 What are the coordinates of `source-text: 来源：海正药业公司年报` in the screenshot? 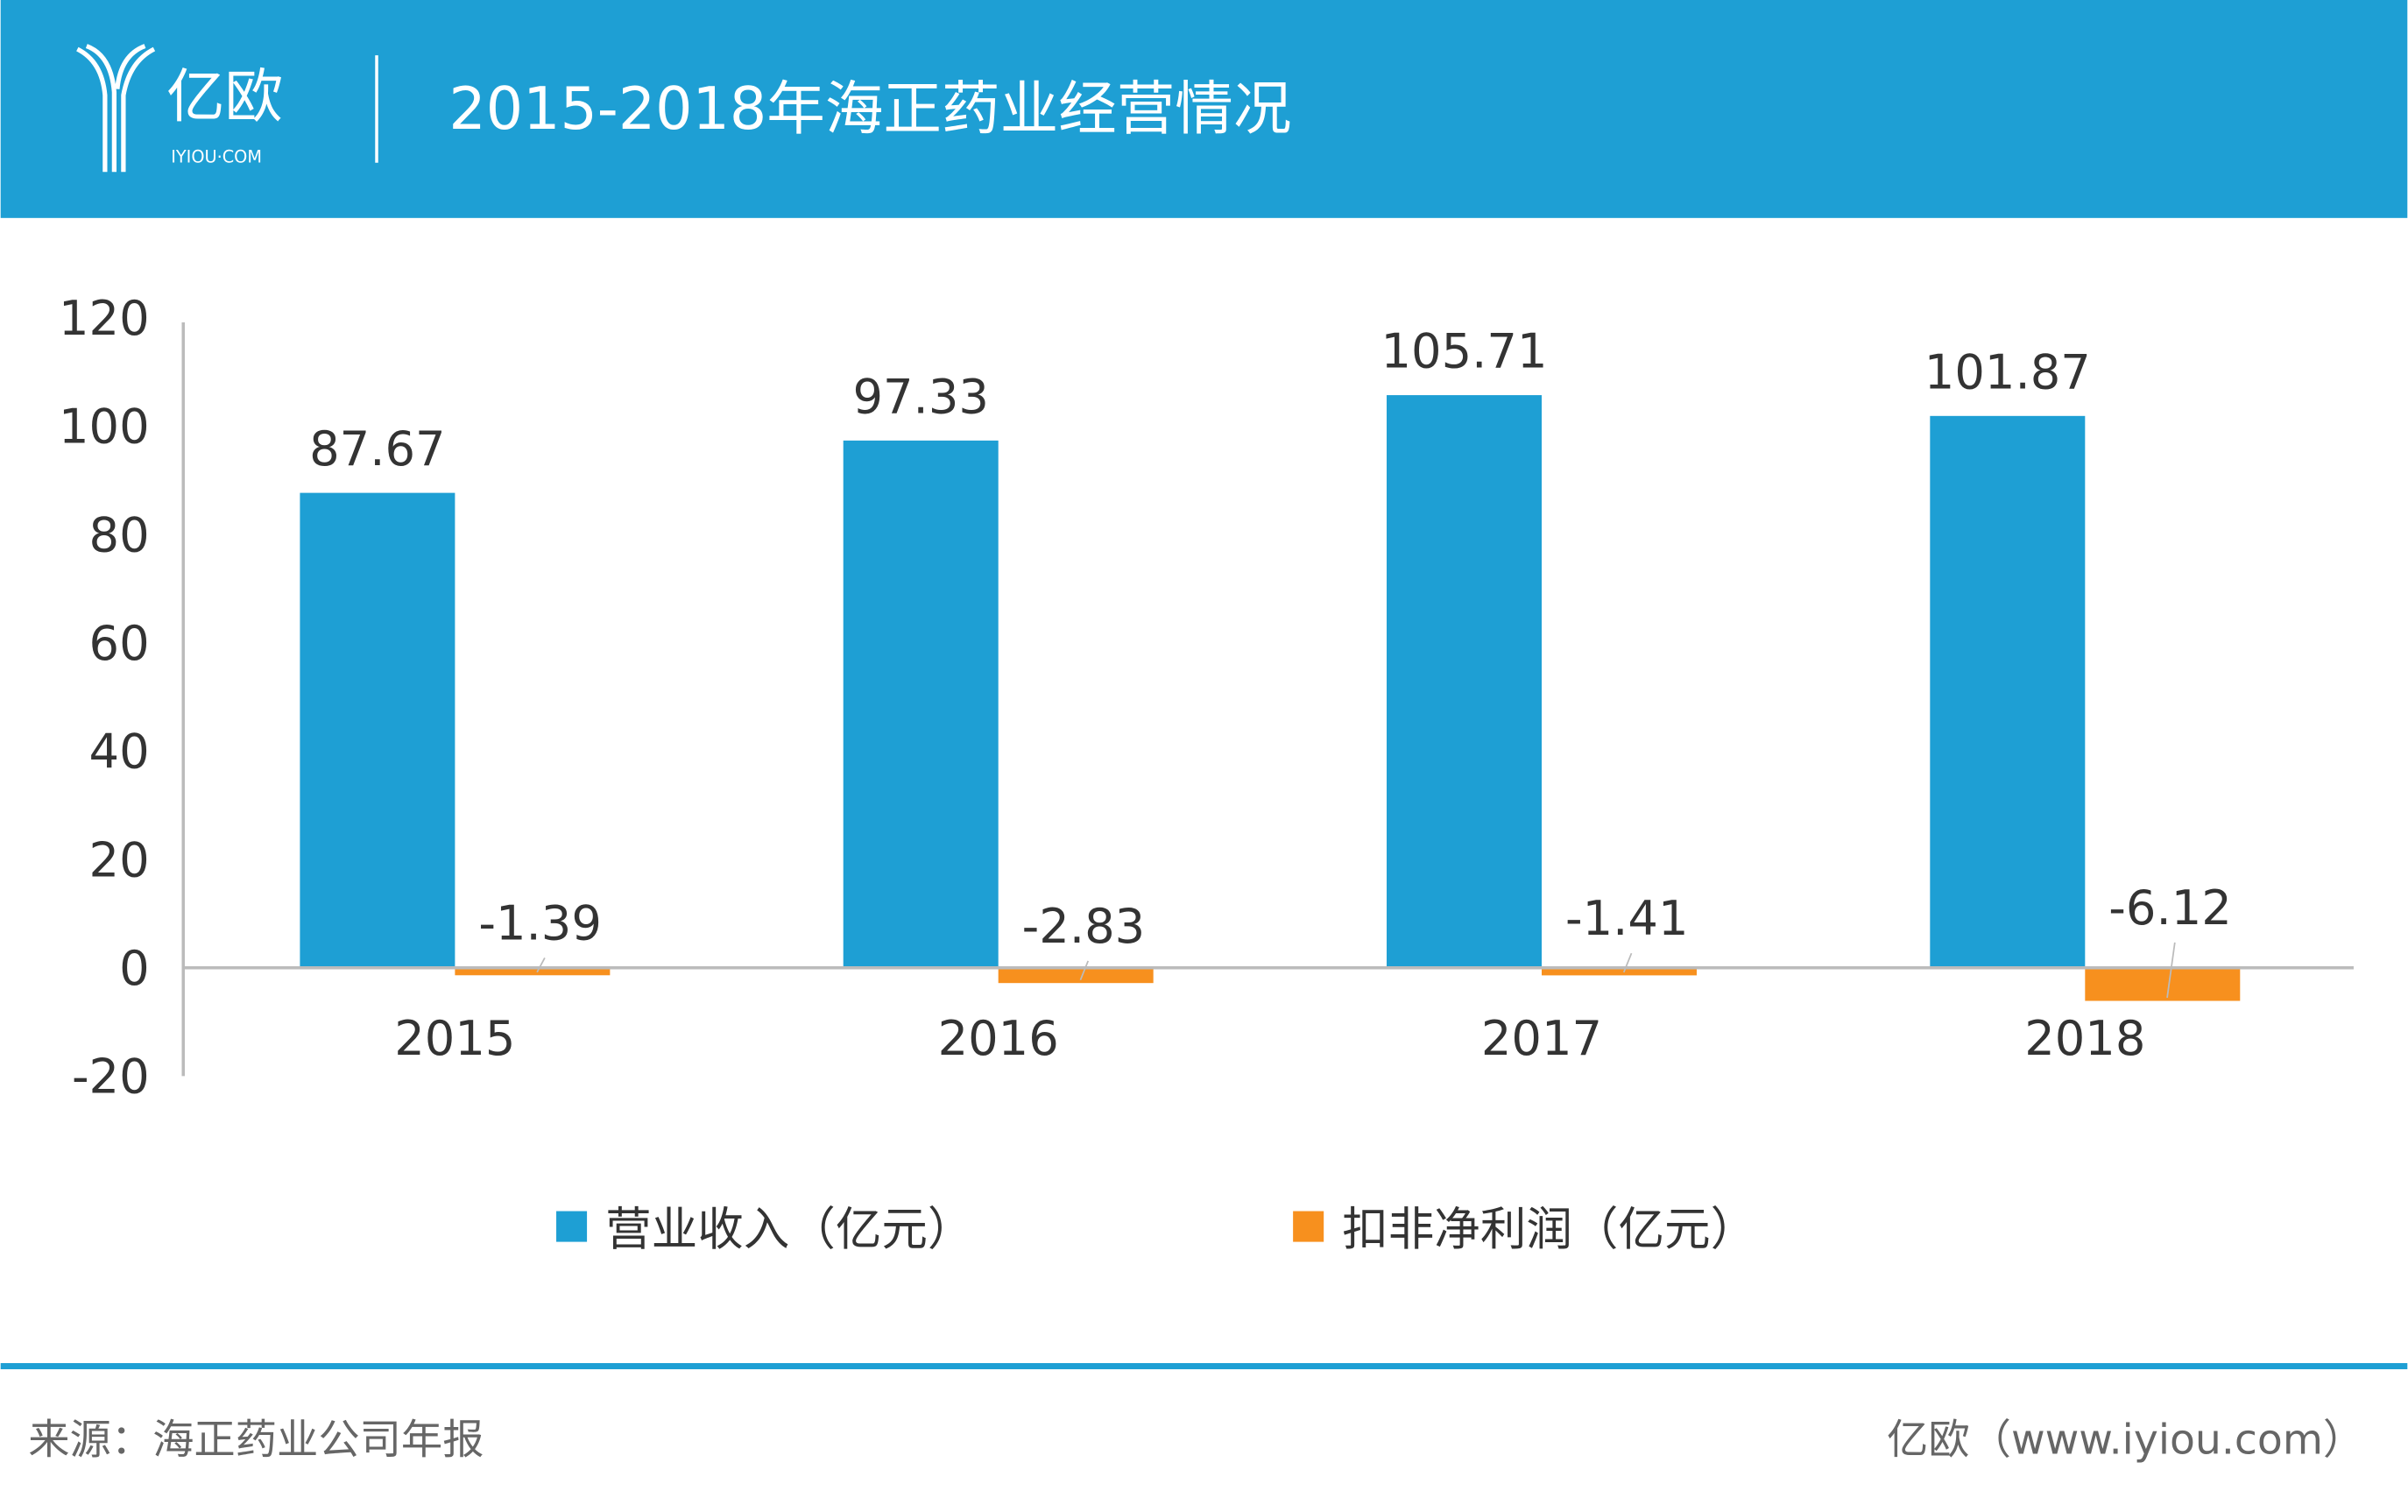 It's located at (256, 1440).